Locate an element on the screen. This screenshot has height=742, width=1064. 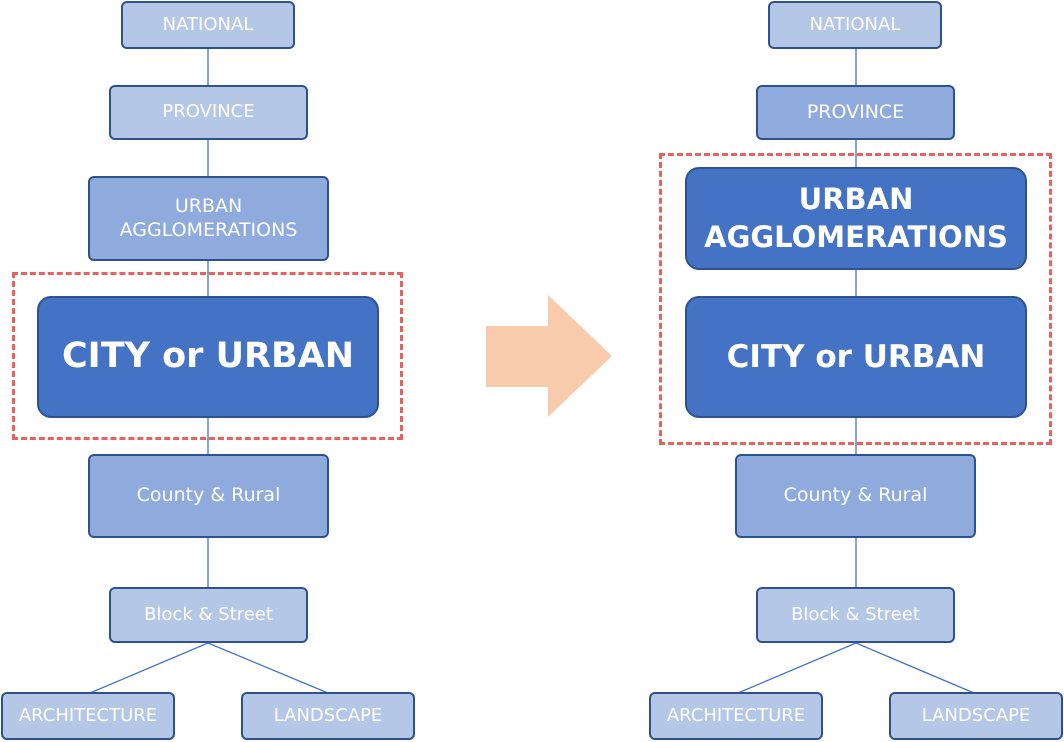
left-block-street-node: Block & Street is located at coordinates (208, 615).